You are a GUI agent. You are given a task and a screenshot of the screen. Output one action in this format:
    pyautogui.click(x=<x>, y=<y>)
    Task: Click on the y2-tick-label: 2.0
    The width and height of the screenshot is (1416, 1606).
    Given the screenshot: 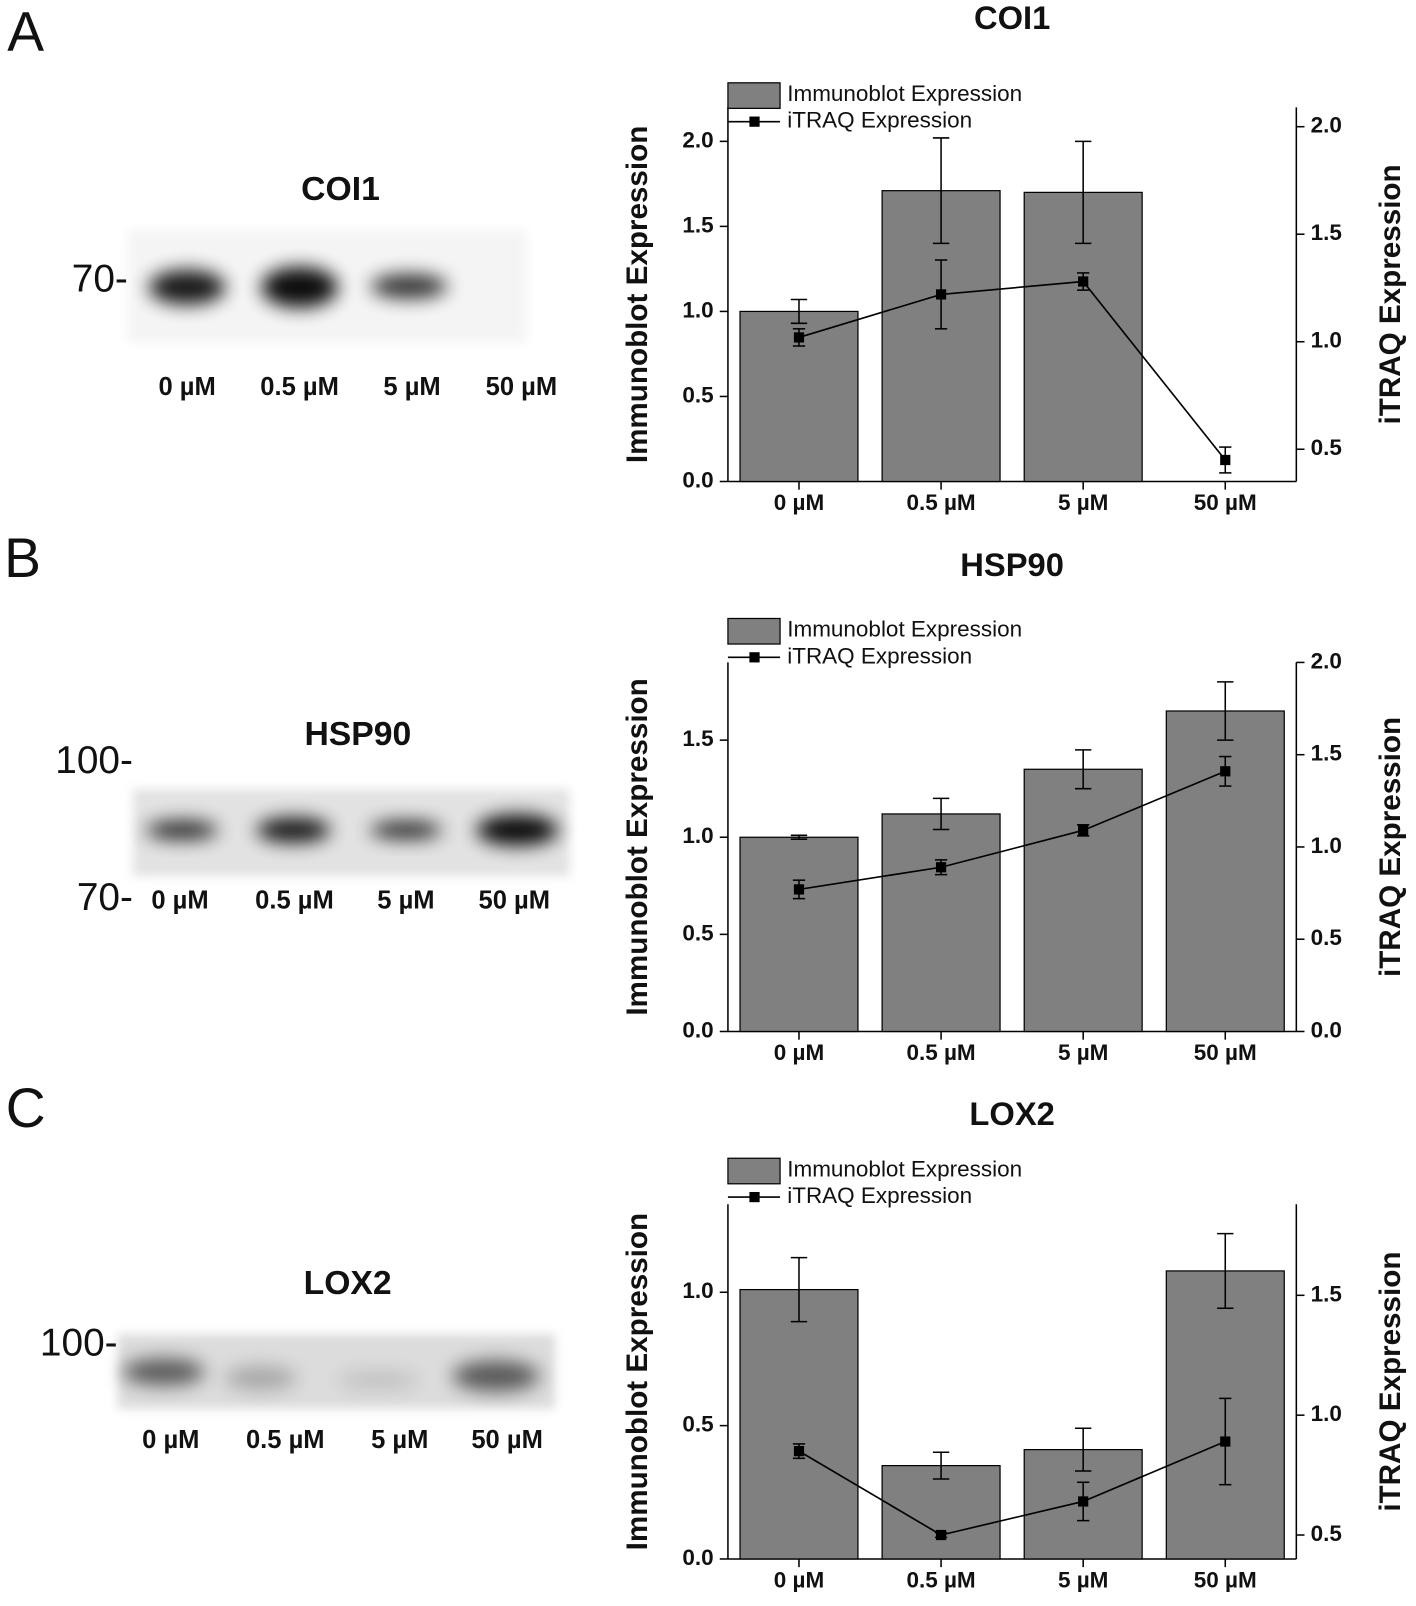 What is the action you would take?
    pyautogui.click(x=1326, y=125)
    